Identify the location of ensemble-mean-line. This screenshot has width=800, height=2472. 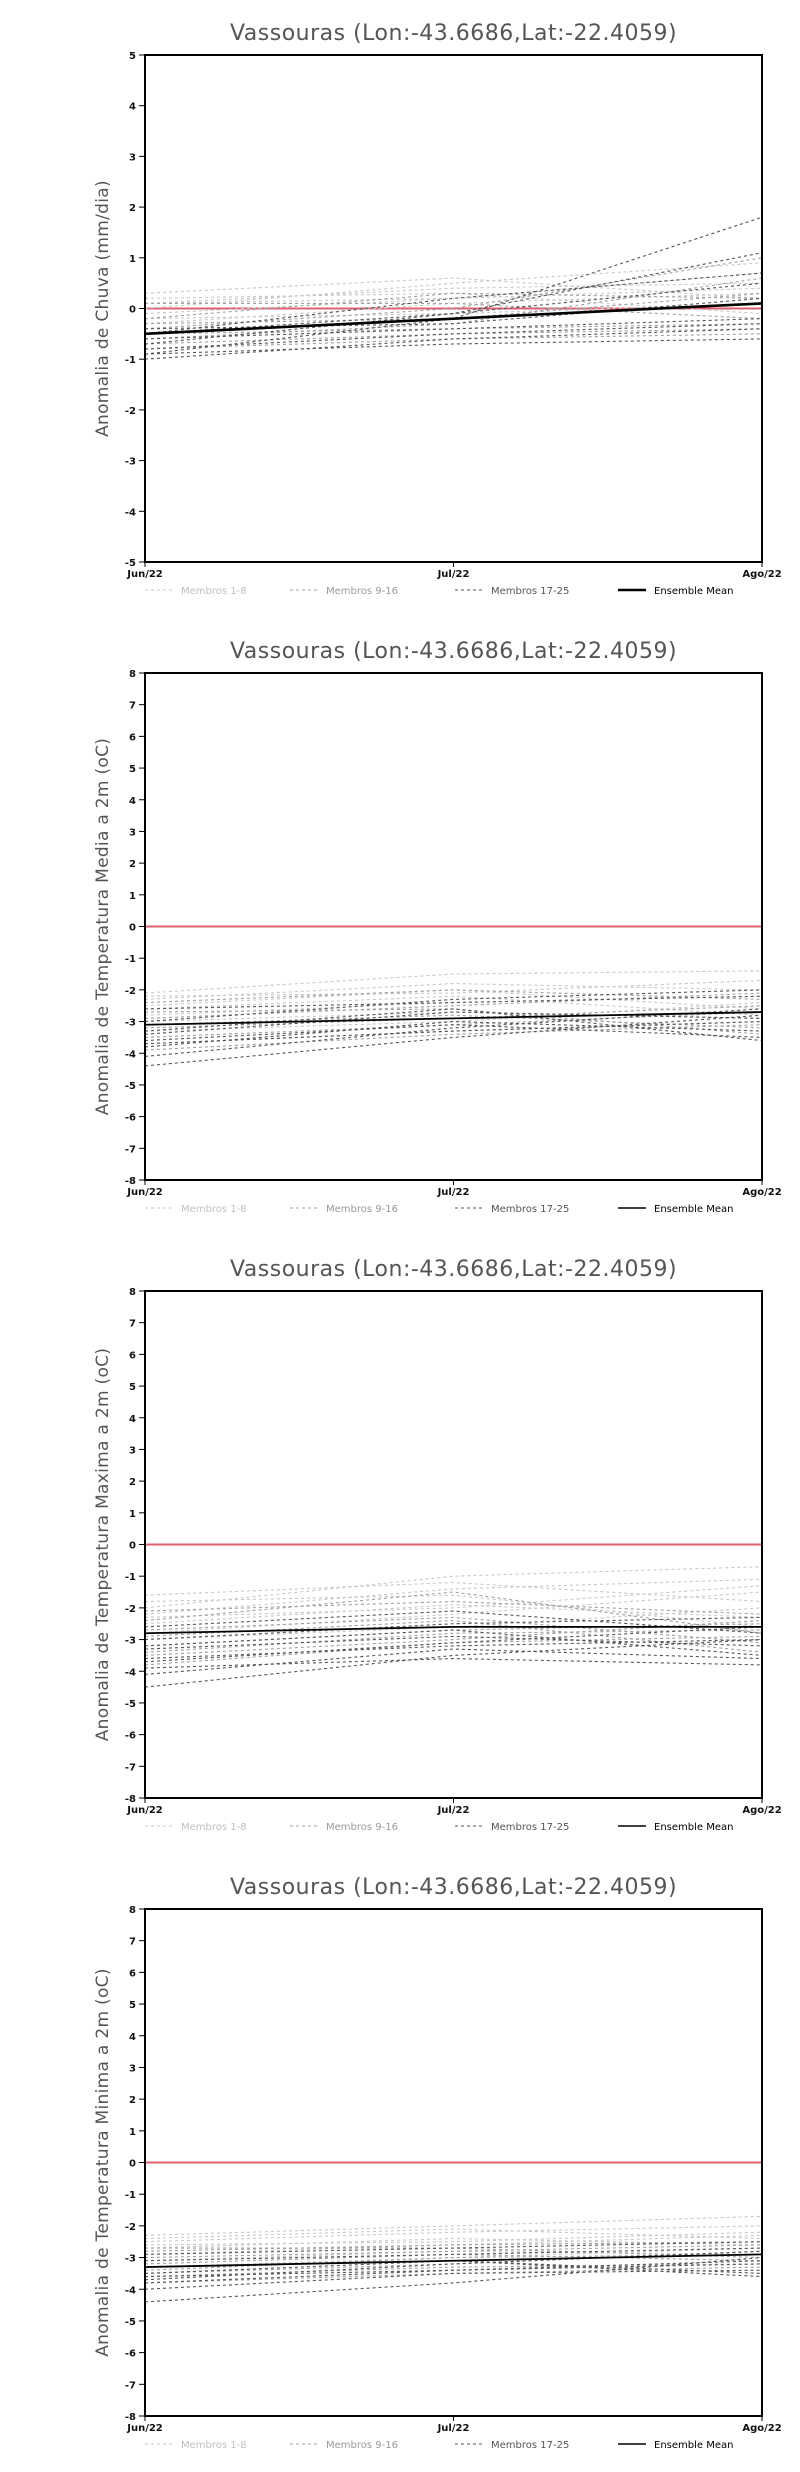
(453, 1630).